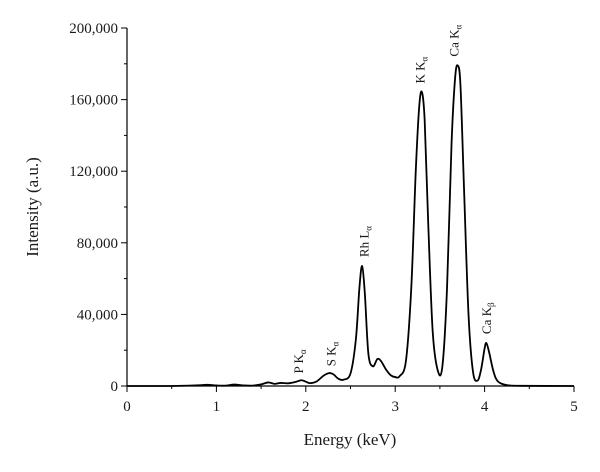 This screenshot has width=600, height=472. What do you see at coordinates (574, 407) in the screenshot?
I see `x-tick-label: 5` at bounding box center [574, 407].